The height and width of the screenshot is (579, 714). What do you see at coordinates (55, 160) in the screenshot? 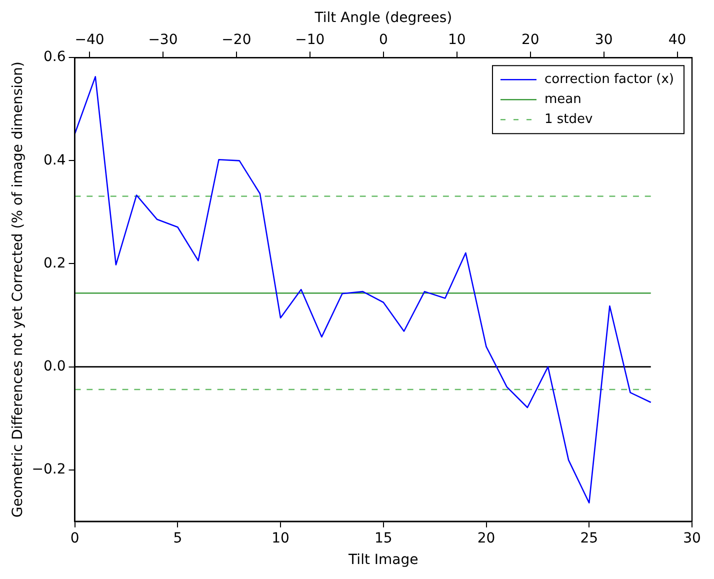
I see `y-tick-label: 0.4` at bounding box center [55, 160].